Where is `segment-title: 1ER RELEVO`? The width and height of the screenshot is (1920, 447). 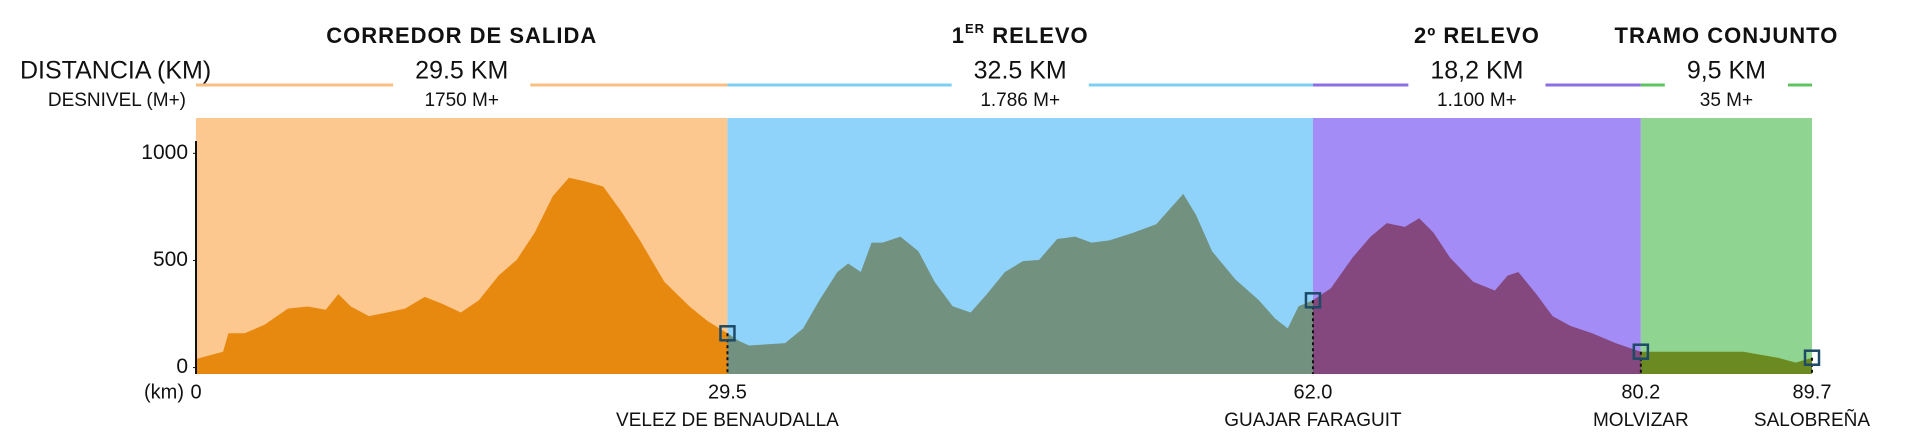 segment-title: 1ER RELEVO is located at coordinates (1020, 34).